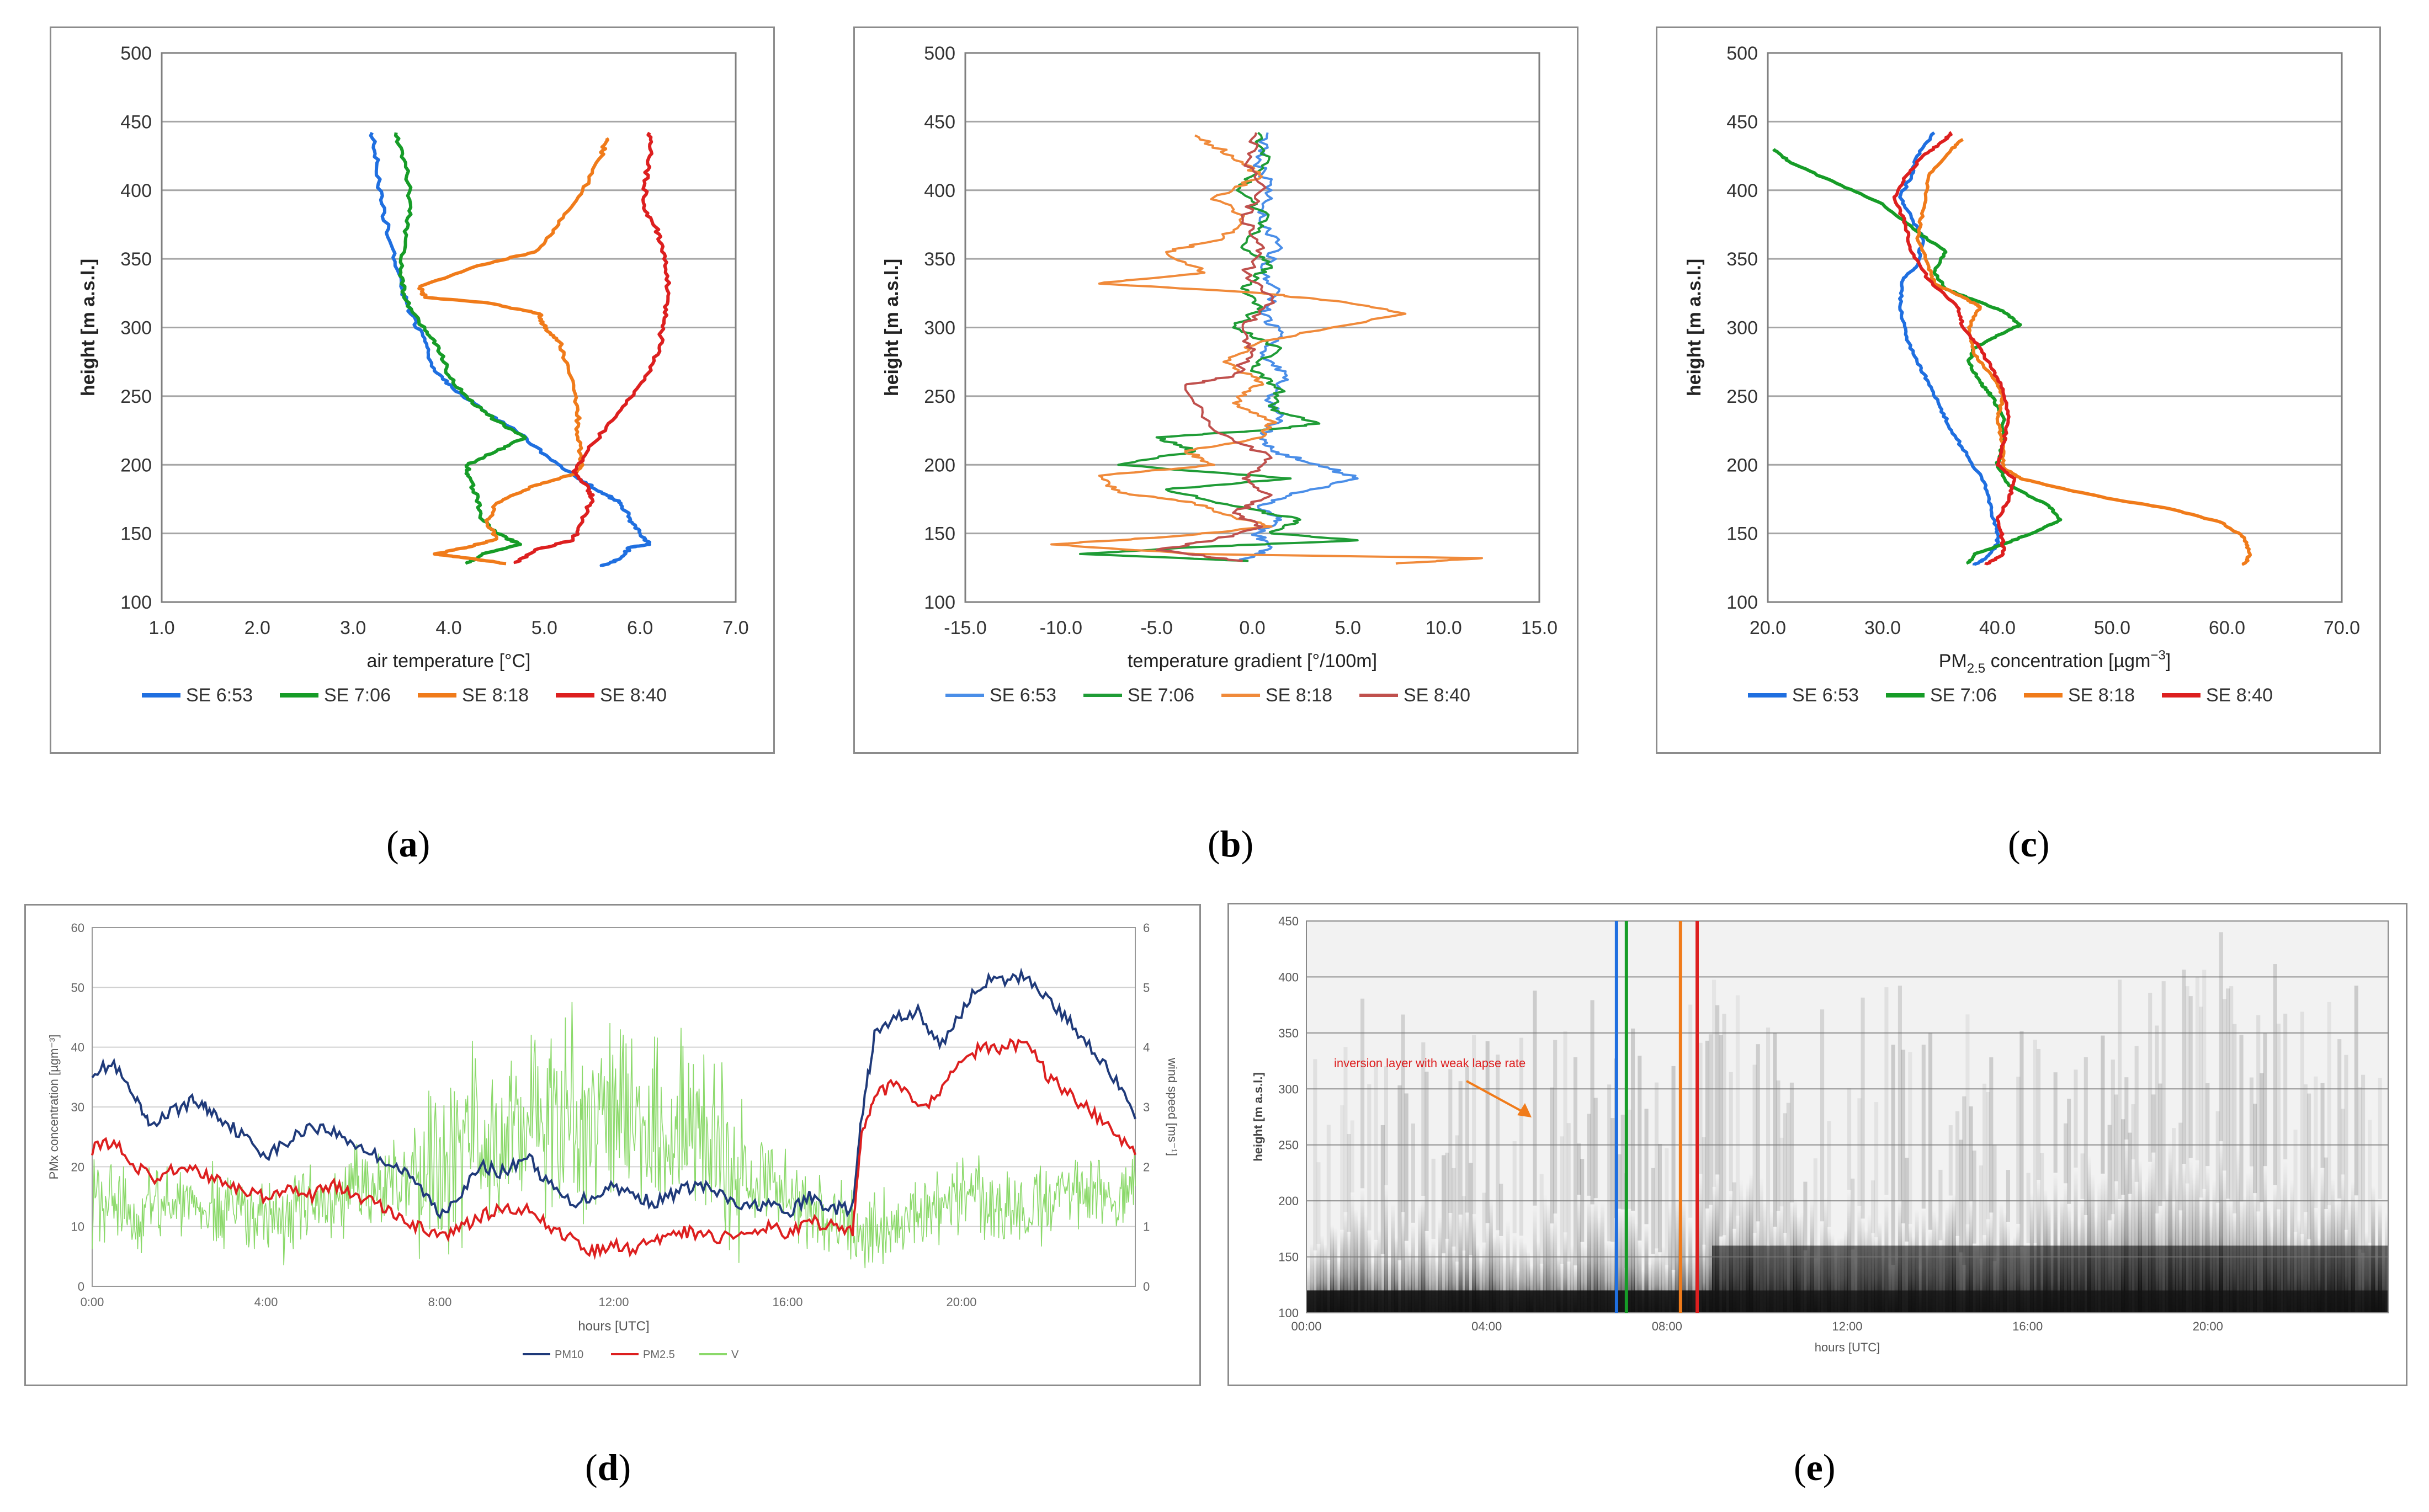  I want to click on caption-b-open: (, so click(1214, 844).